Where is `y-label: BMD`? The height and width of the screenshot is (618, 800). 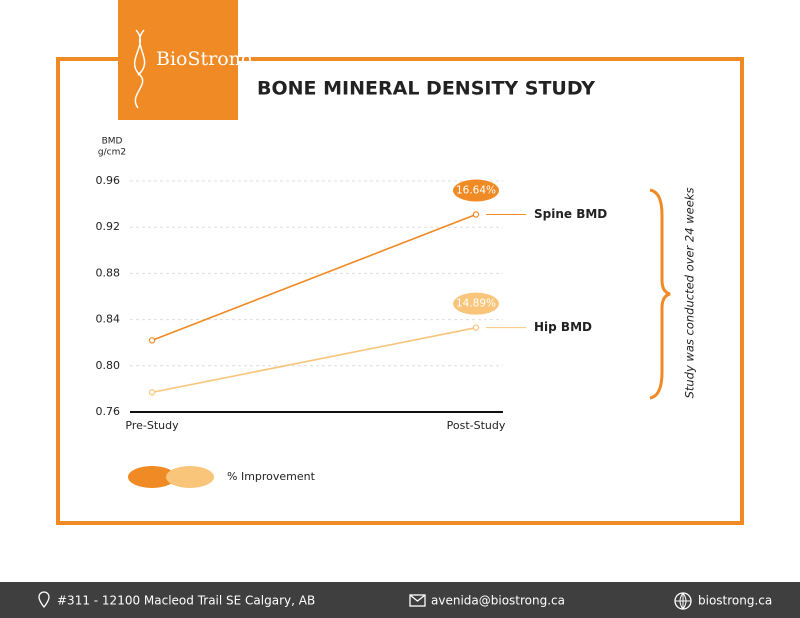
y-label: BMD is located at coordinates (112, 142).